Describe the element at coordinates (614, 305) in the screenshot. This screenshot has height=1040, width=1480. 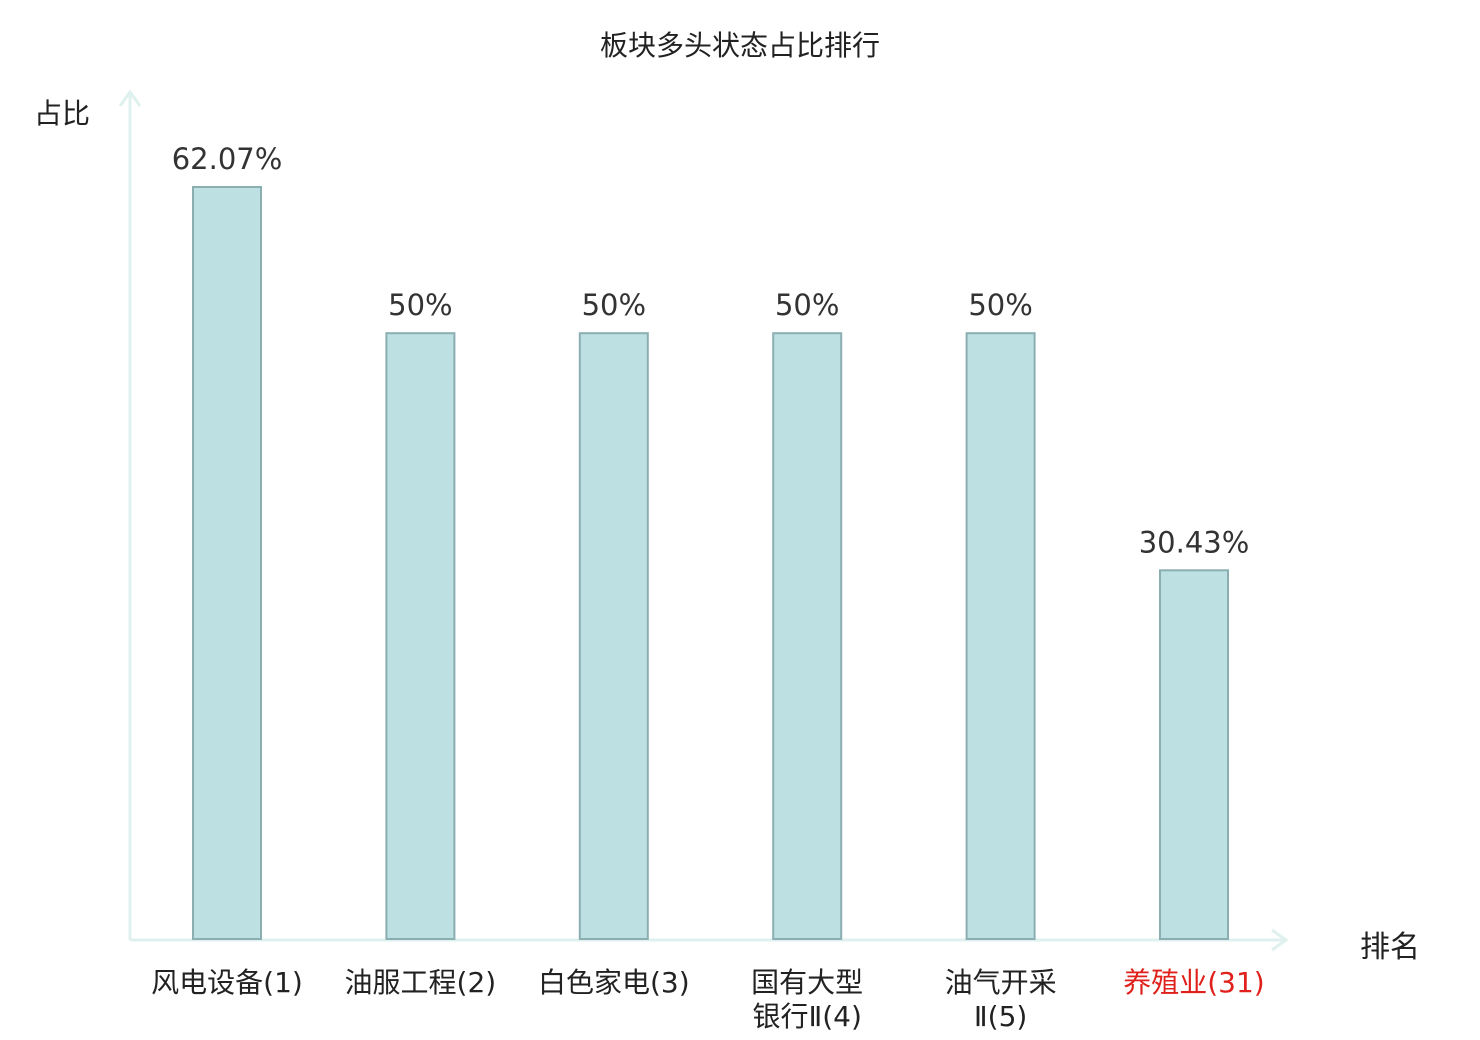
I see `value-label-3: 50%` at that location.